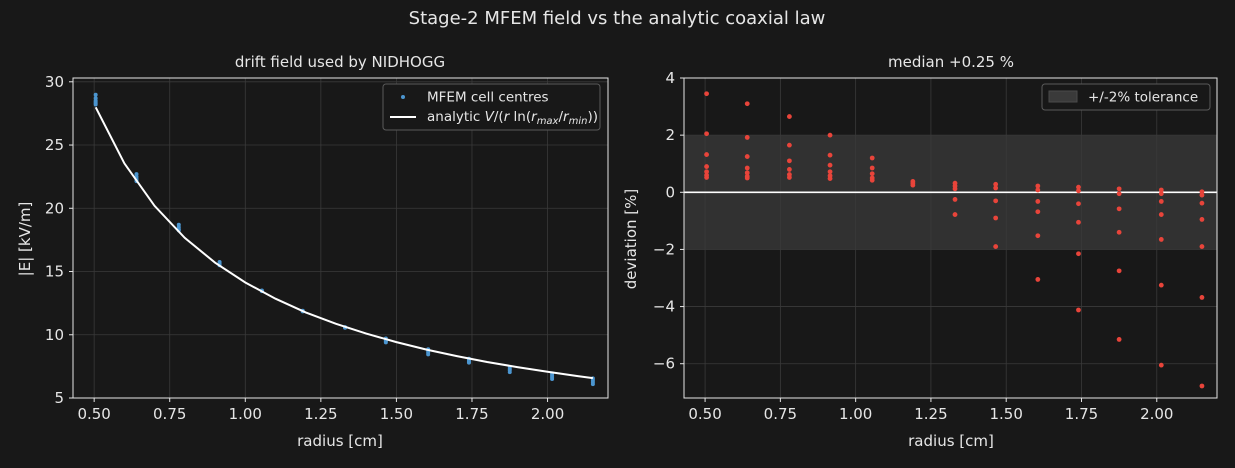  Describe the element at coordinates (664, 249) in the screenshot. I see `right-y-tick-label: −2` at that location.